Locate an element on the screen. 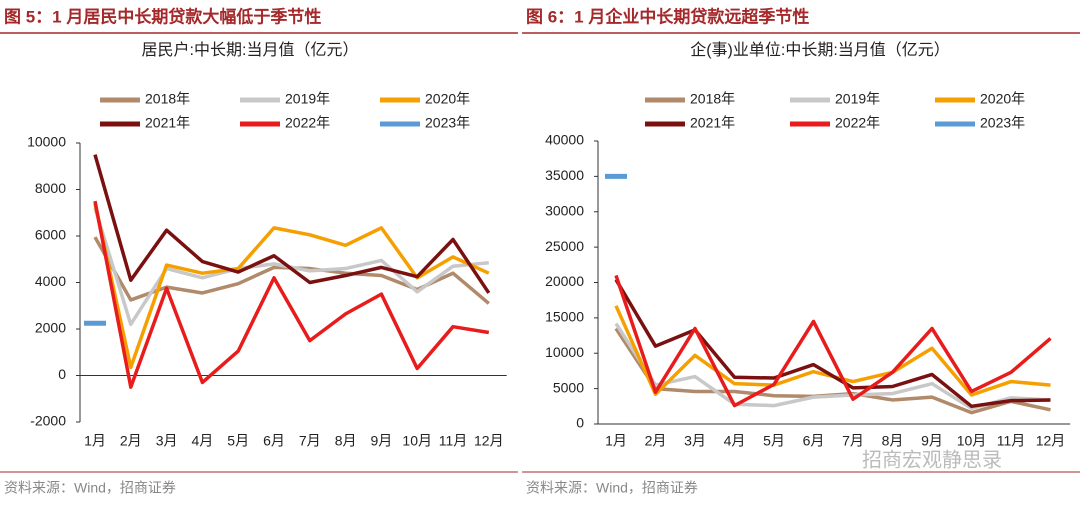  y-tick-label: 15000 is located at coordinates (564, 317).